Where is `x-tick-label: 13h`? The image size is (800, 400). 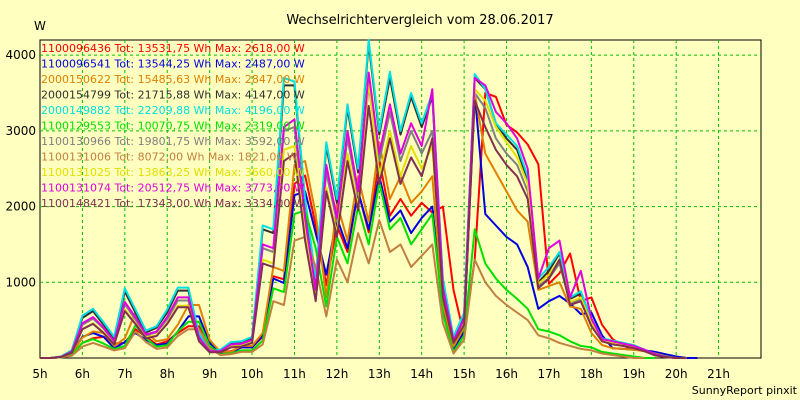 x-tick-label: 13h is located at coordinates (379, 374).